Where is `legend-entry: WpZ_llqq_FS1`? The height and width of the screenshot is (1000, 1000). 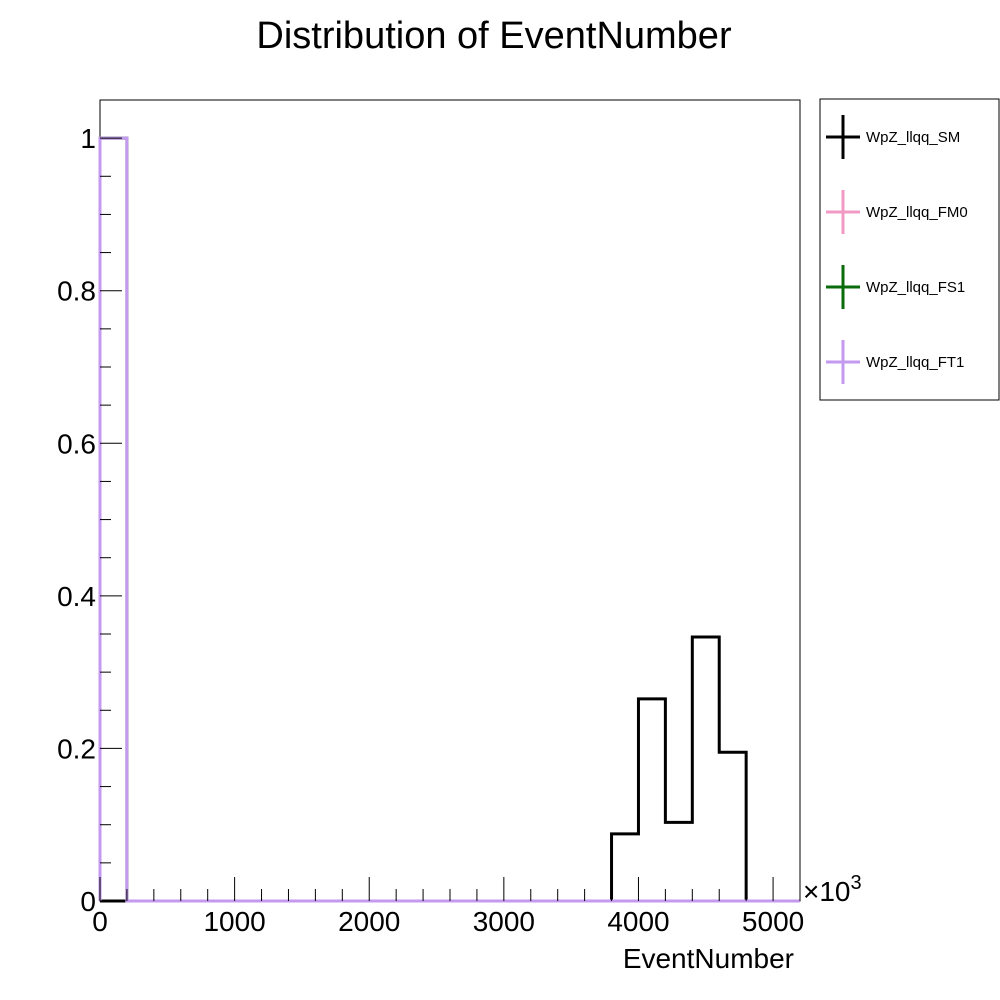
legend-entry: WpZ_llqq_FS1 is located at coordinates (895, 287).